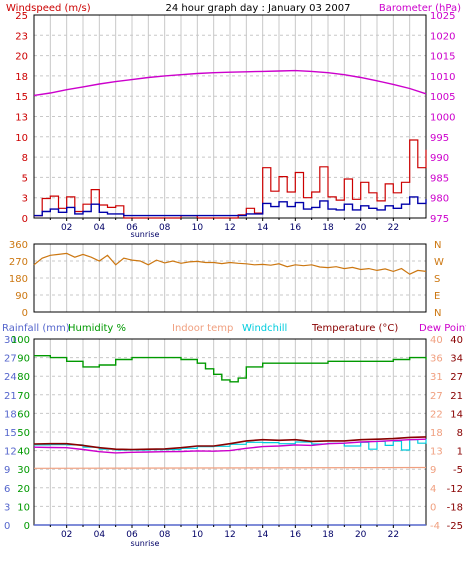 The height and width of the screenshot is (561, 466). What do you see at coordinates (230, 443) in the screenshot?
I see `temperature-line` at bounding box center [230, 443].